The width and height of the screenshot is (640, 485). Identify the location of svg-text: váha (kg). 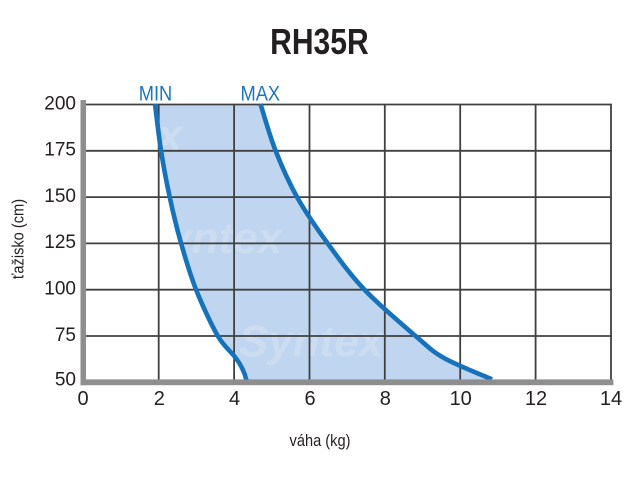
(320, 441).